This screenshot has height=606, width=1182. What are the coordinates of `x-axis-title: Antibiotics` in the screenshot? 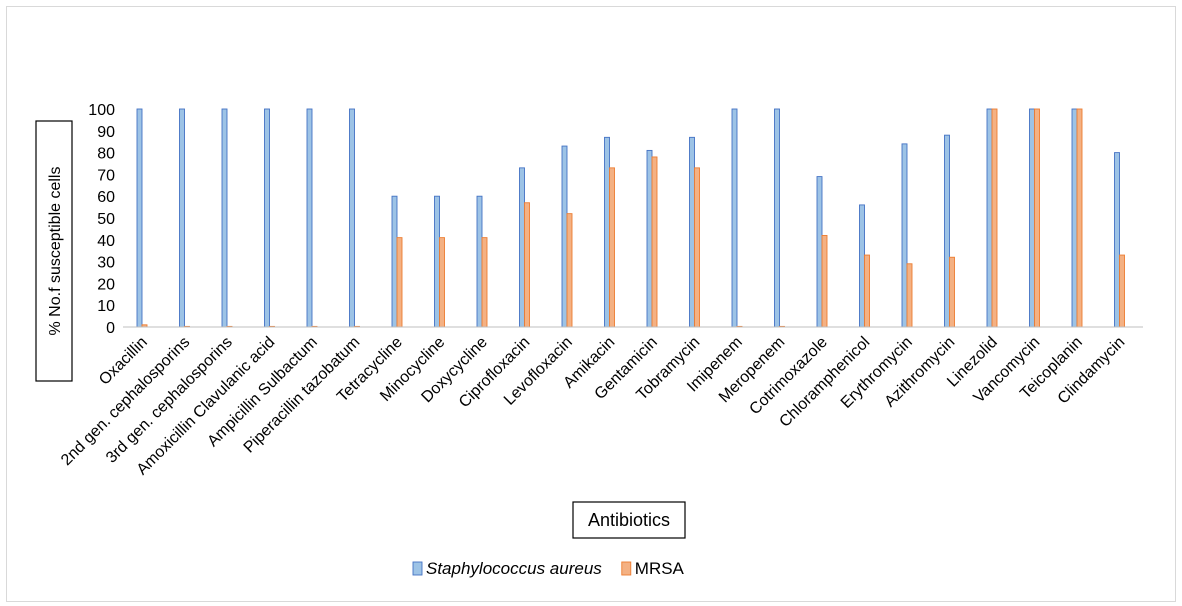 It's located at (629, 520).